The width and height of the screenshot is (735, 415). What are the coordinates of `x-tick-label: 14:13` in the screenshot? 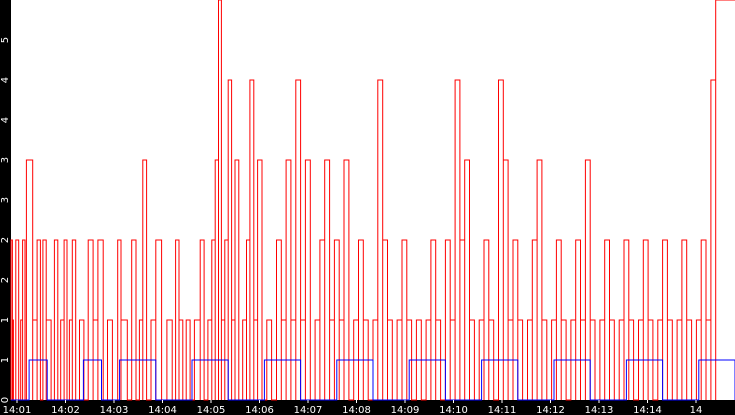 It's located at (599, 410).